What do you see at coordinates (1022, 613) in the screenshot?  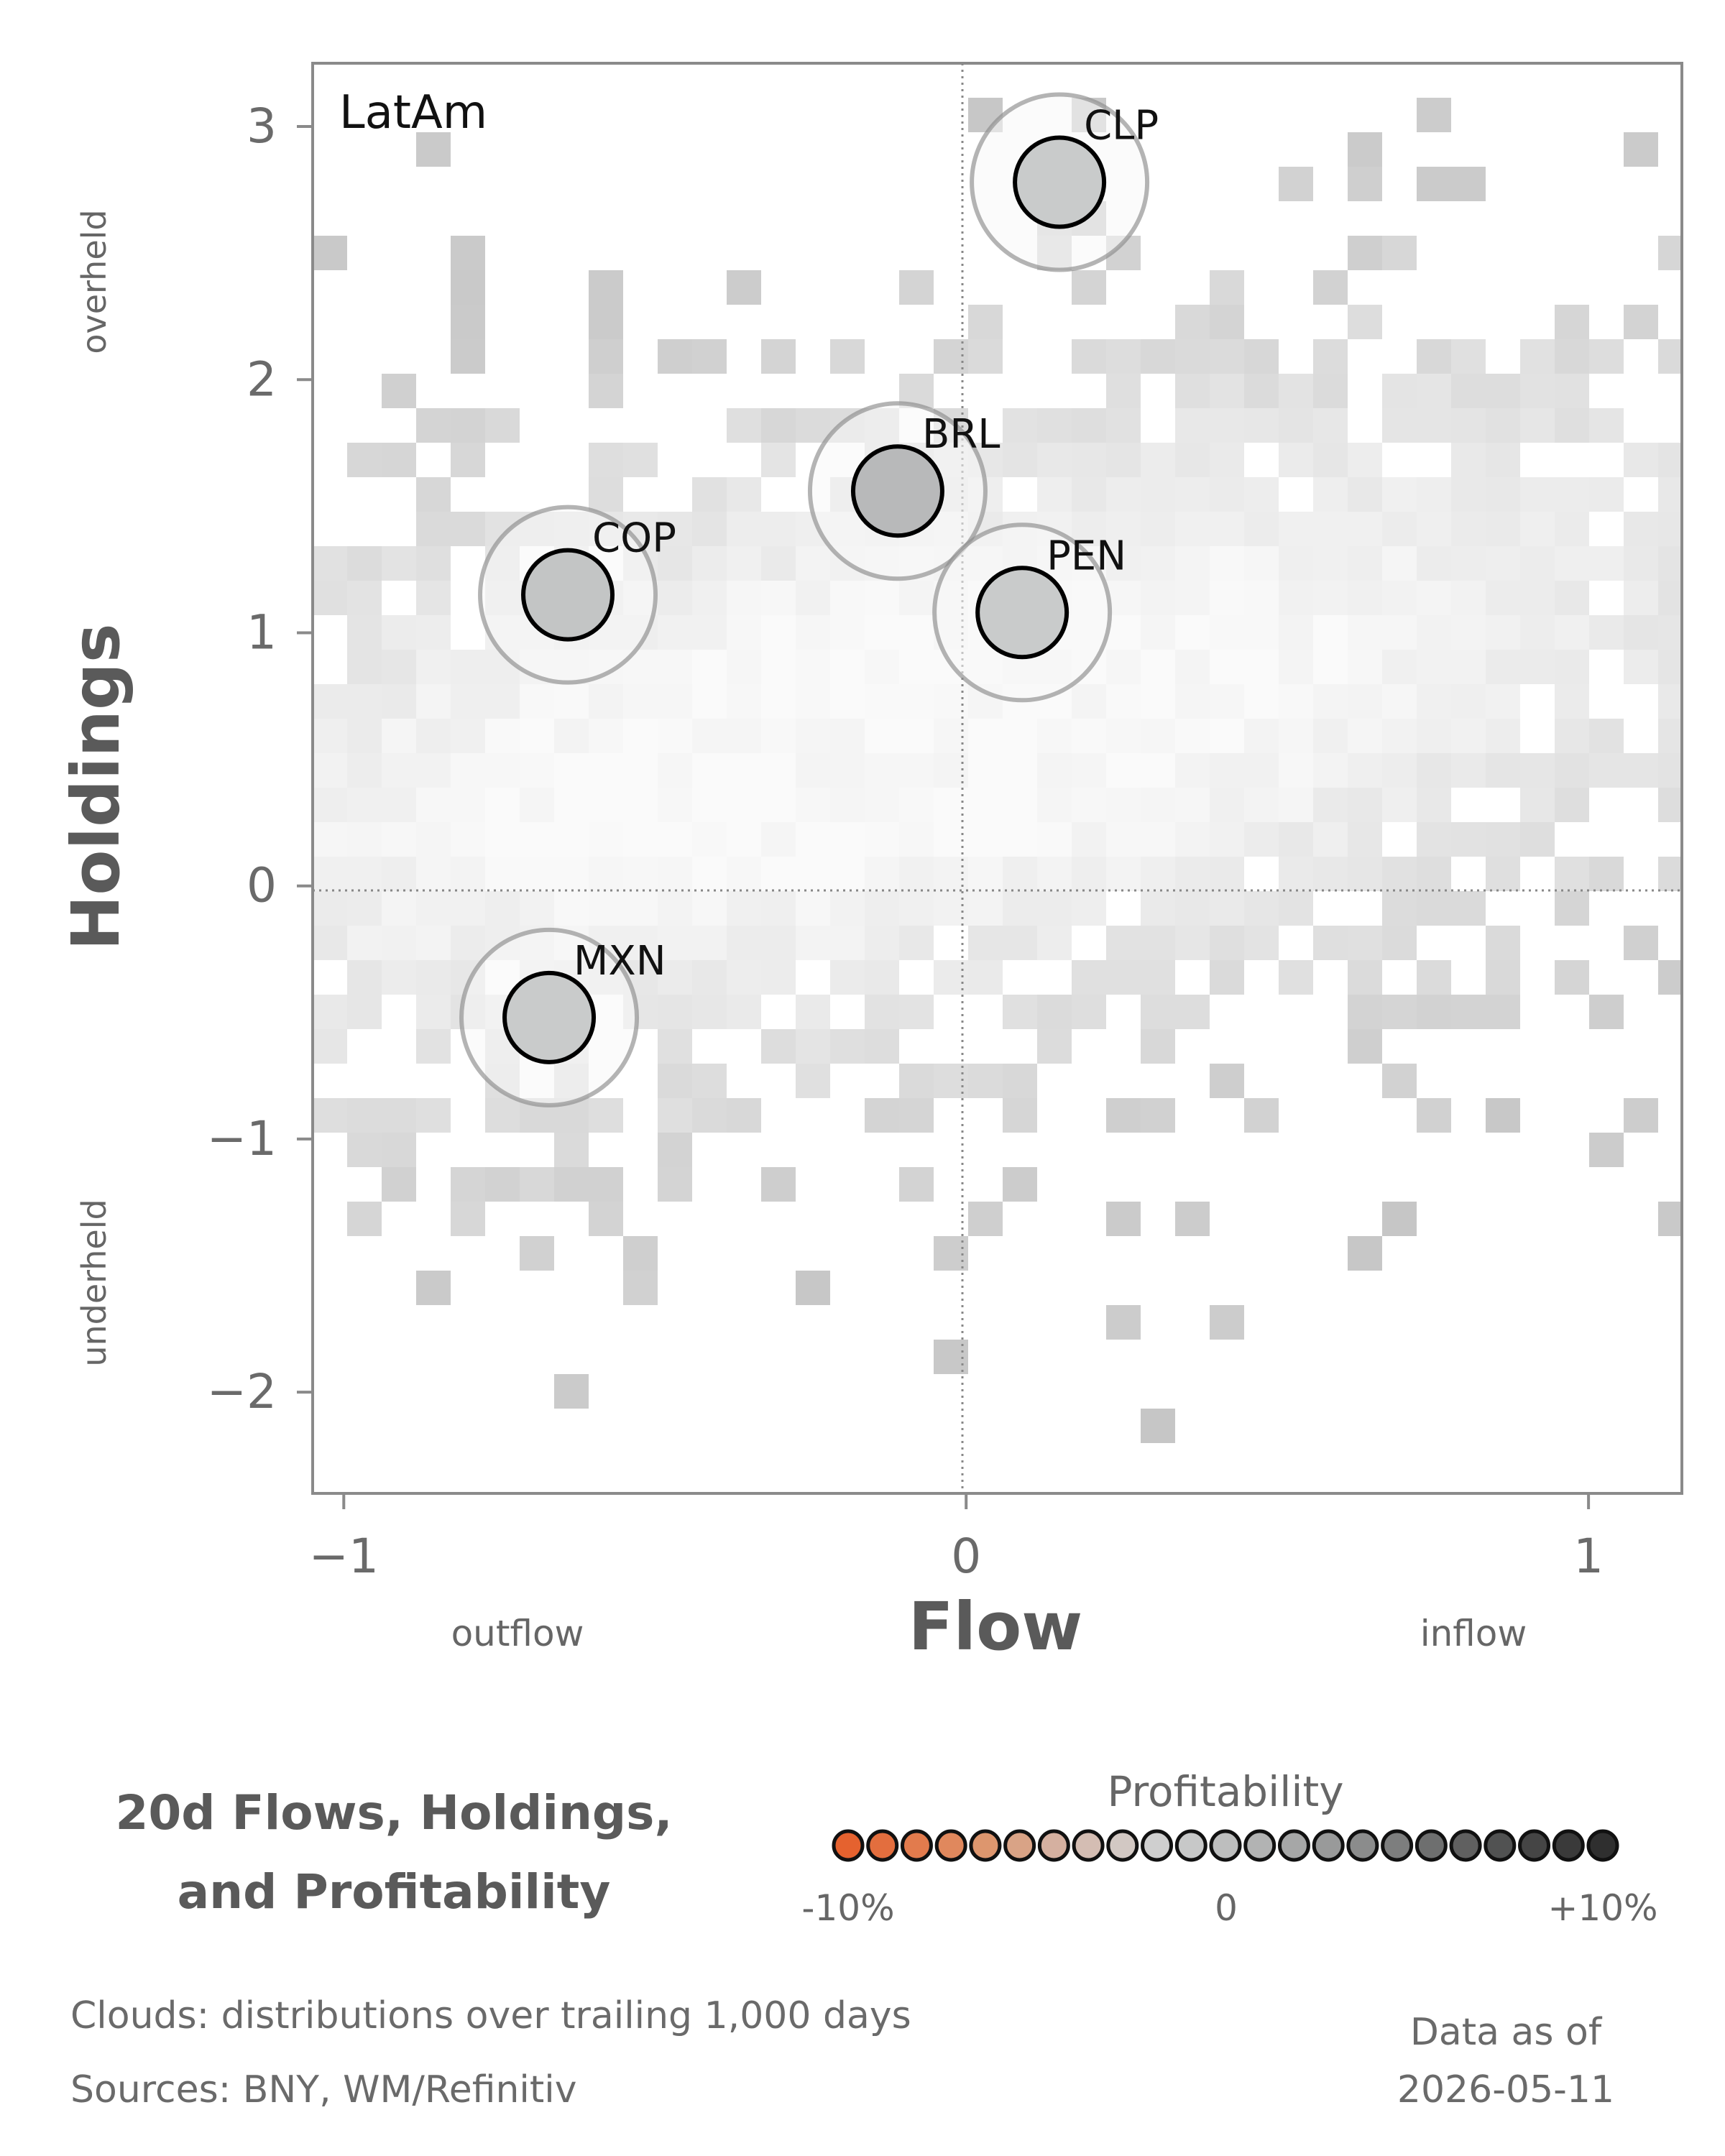 I see `point-marker` at bounding box center [1022, 613].